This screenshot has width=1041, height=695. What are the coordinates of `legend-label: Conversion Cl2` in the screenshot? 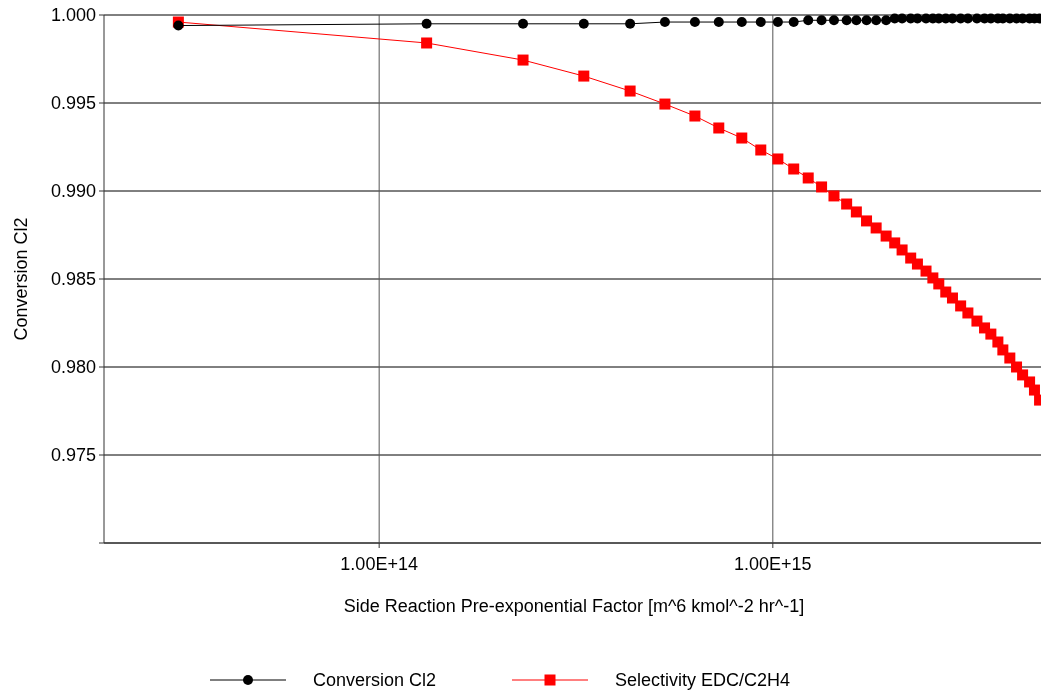 It's located at (375, 680).